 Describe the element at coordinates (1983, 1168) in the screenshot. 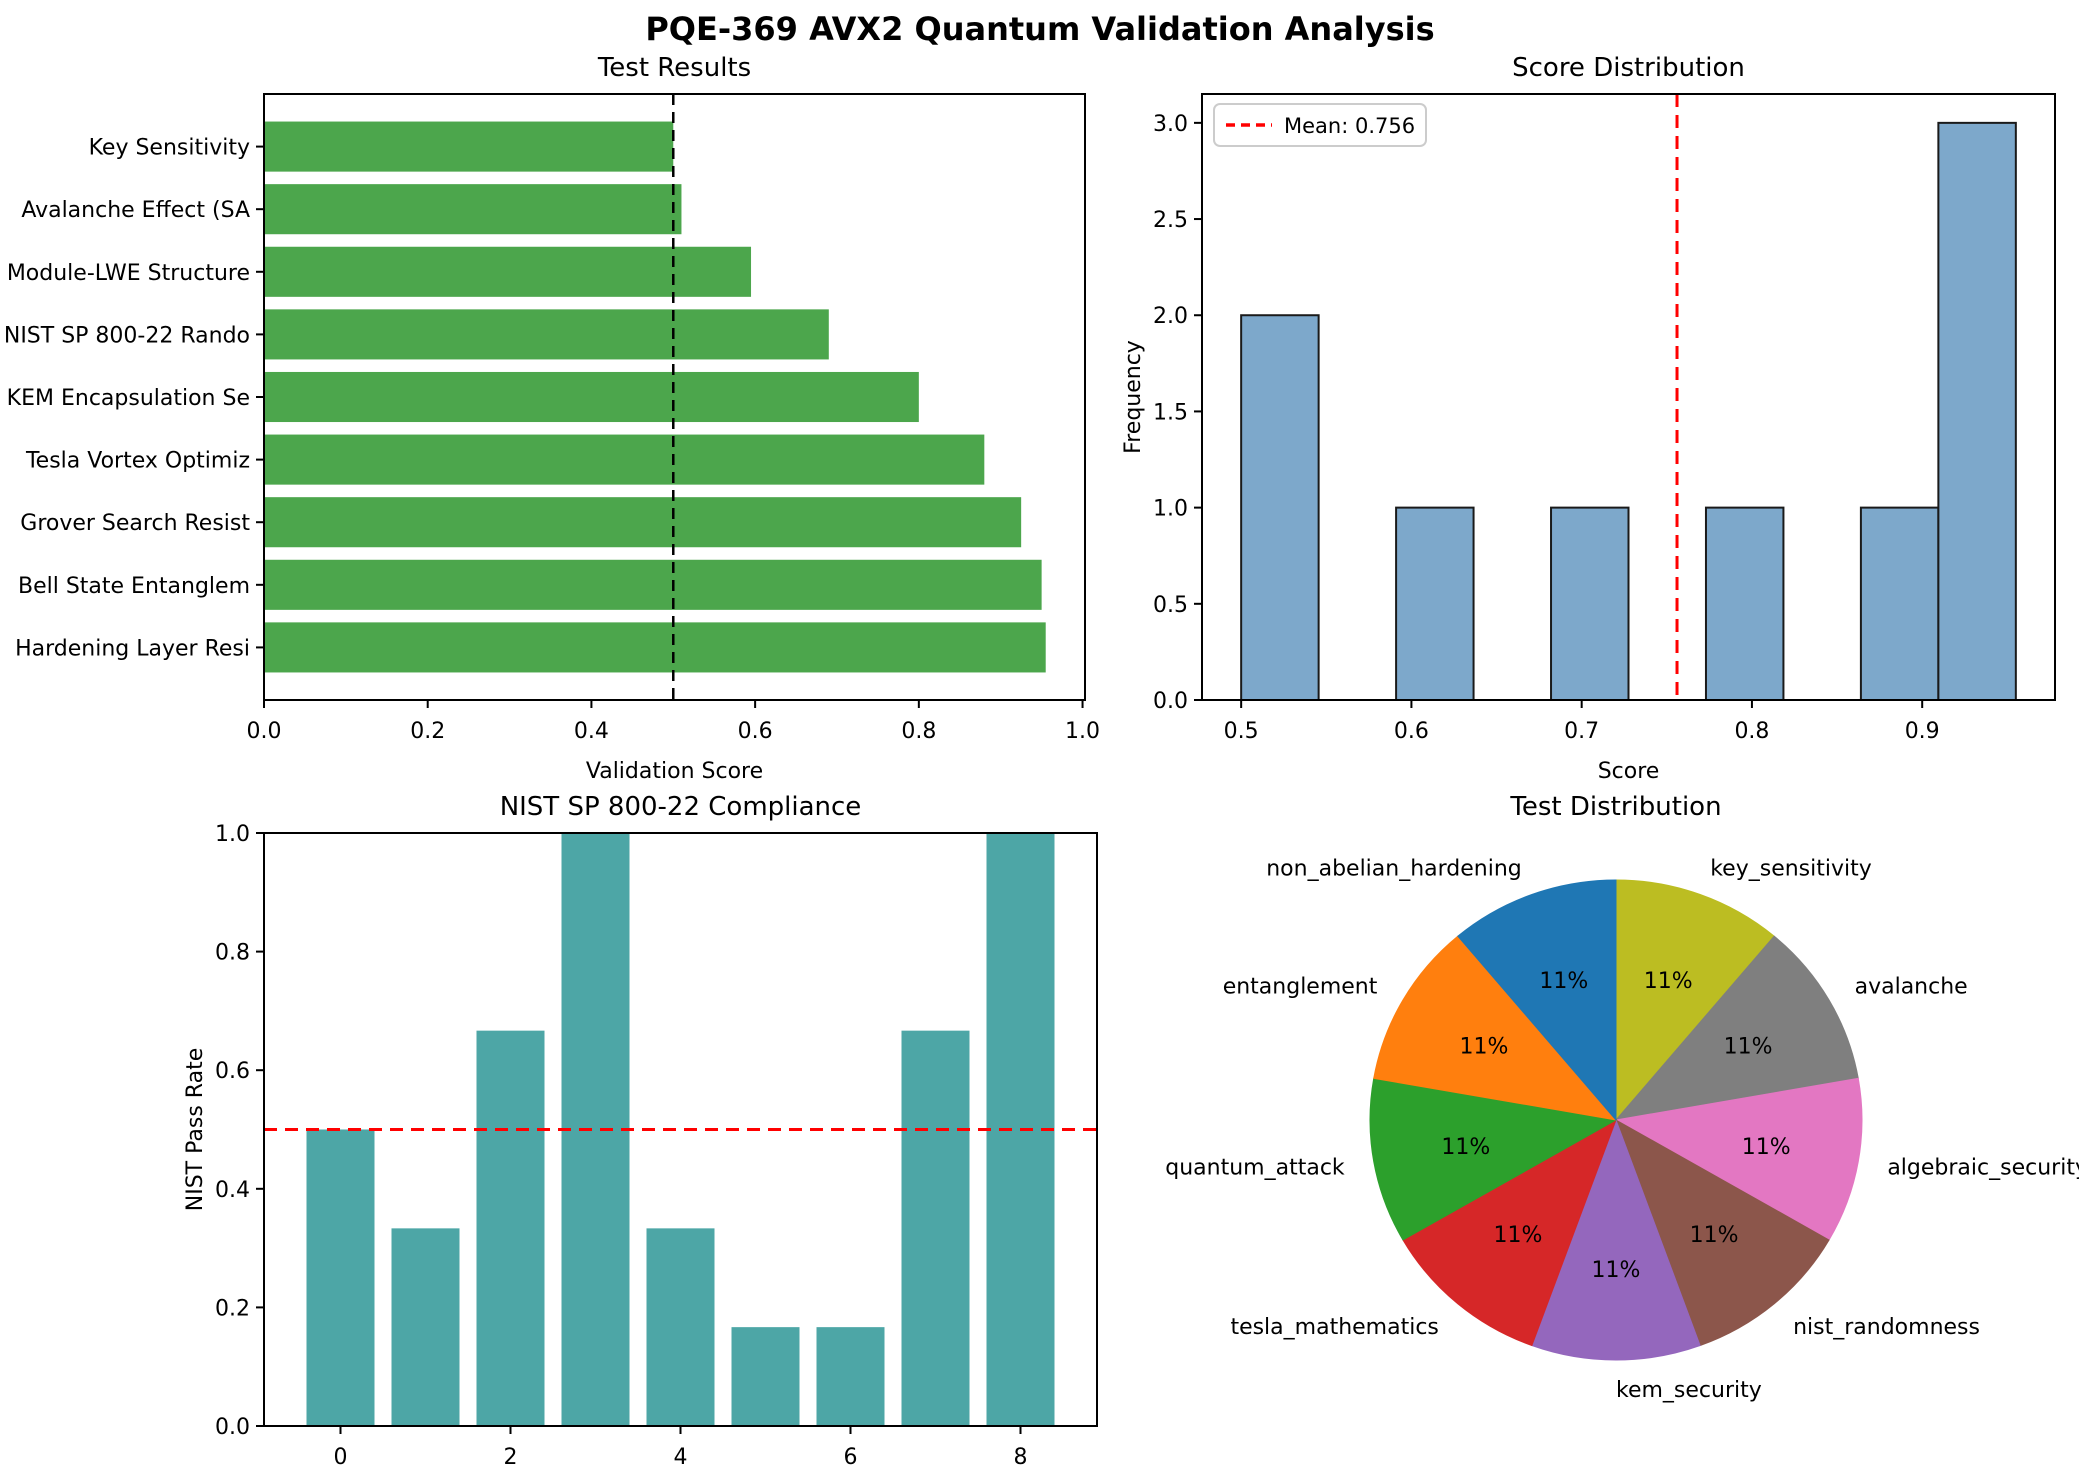

I see `pie-slice-label: algebraic_security` at that location.